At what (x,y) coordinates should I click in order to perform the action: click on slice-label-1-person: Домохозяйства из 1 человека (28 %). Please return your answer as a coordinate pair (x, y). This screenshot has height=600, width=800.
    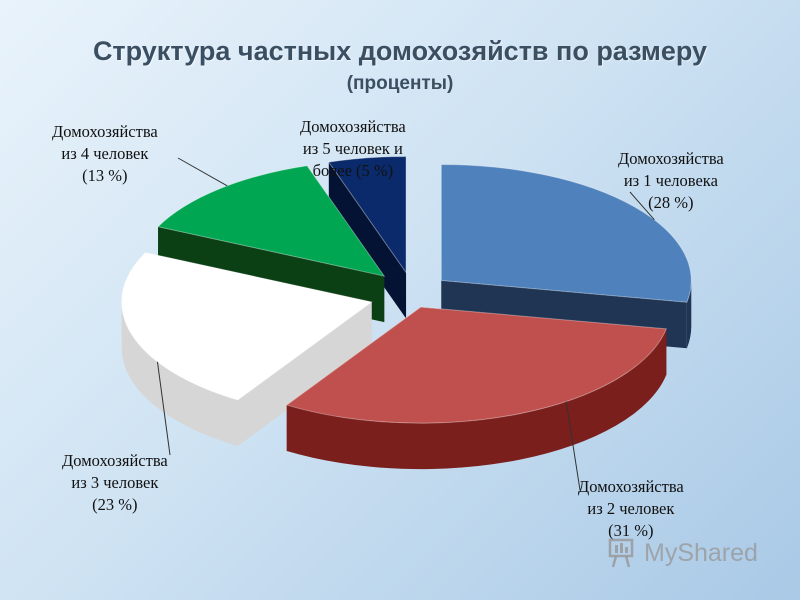
    Looking at the image, I should click on (671, 180).